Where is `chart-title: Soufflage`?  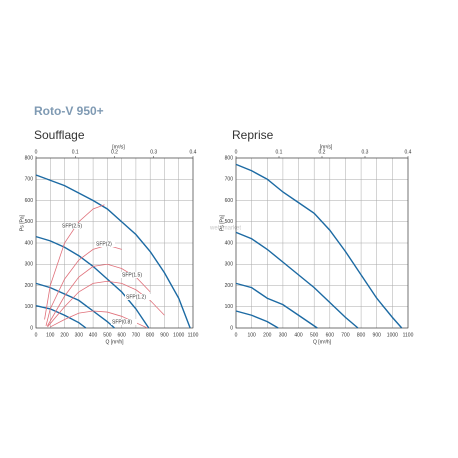 chart-title: Soufflage is located at coordinates (59, 135).